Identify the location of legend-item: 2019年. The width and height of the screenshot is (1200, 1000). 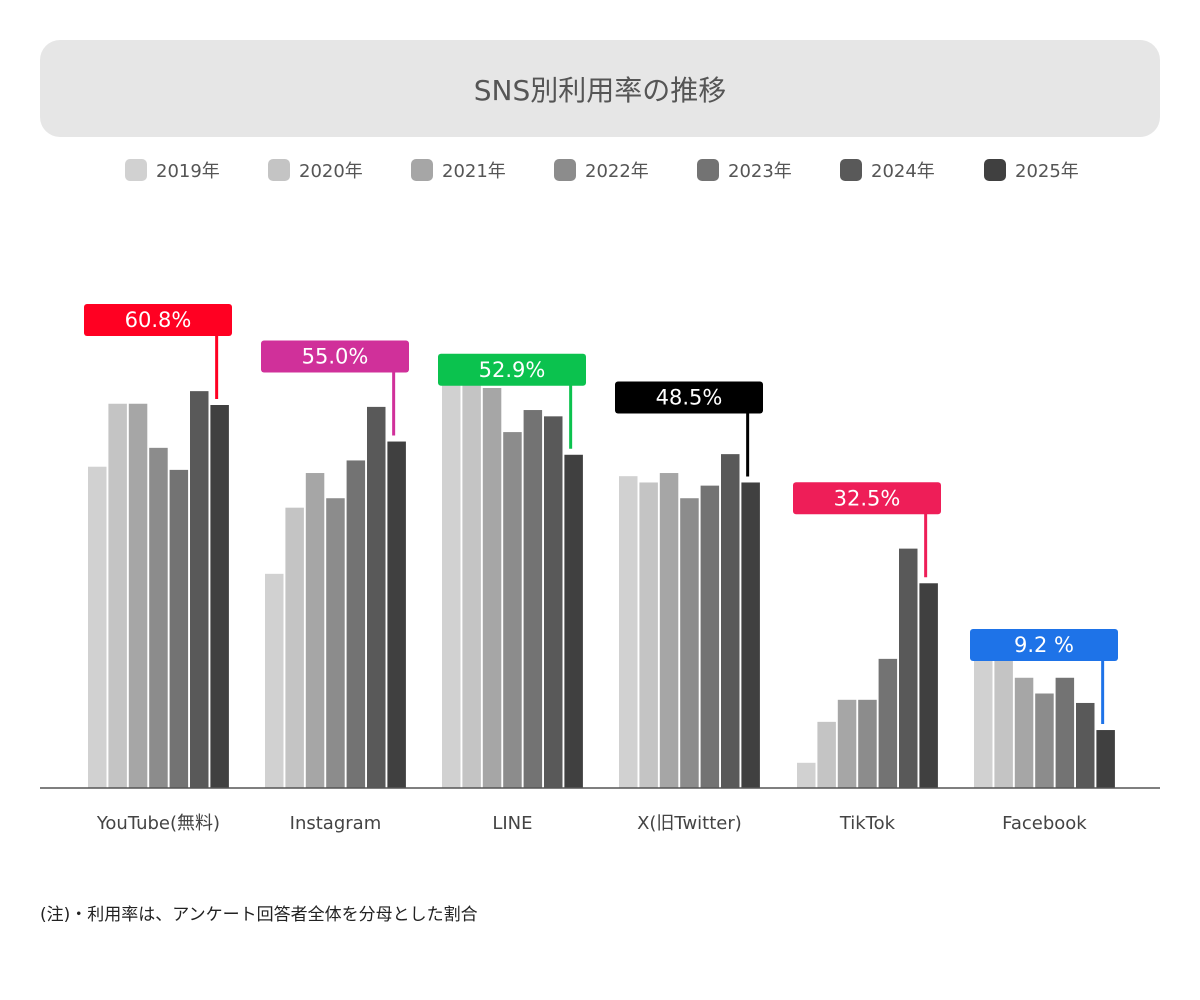
(172, 170).